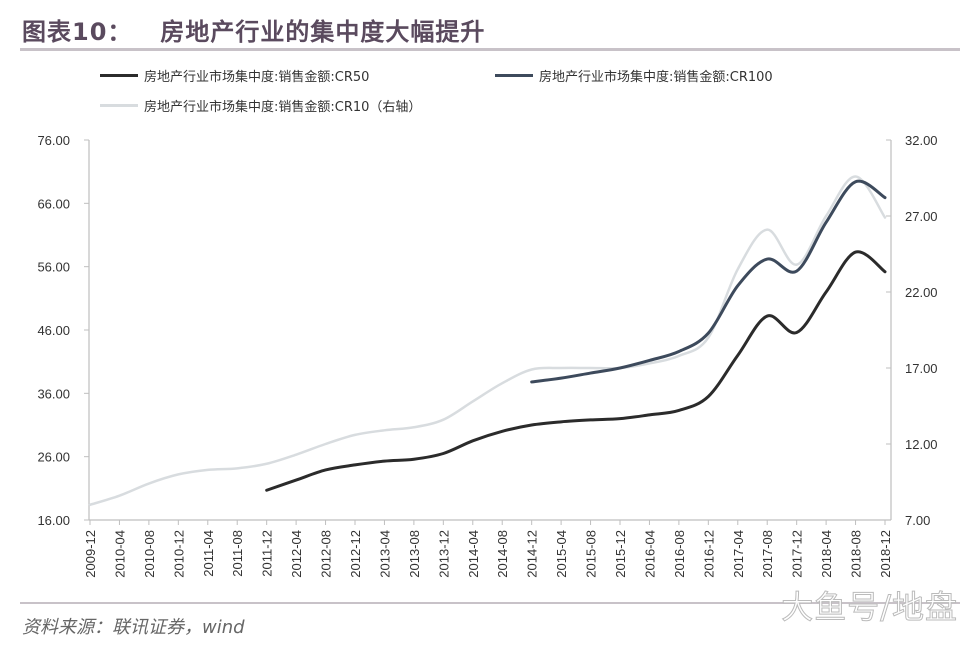 Image resolution: width=980 pixels, height=645 pixels. Describe the element at coordinates (473, 554) in the screenshot. I see `x-tick-label: 2014-04` at that location.